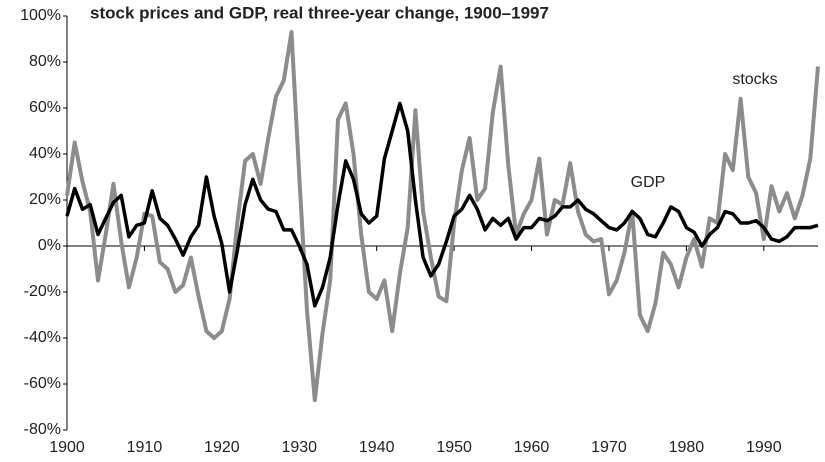  What do you see at coordinates (764, 447) in the screenshot?
I see `x-tick-label: 1990` at bounding box center [764, 447].